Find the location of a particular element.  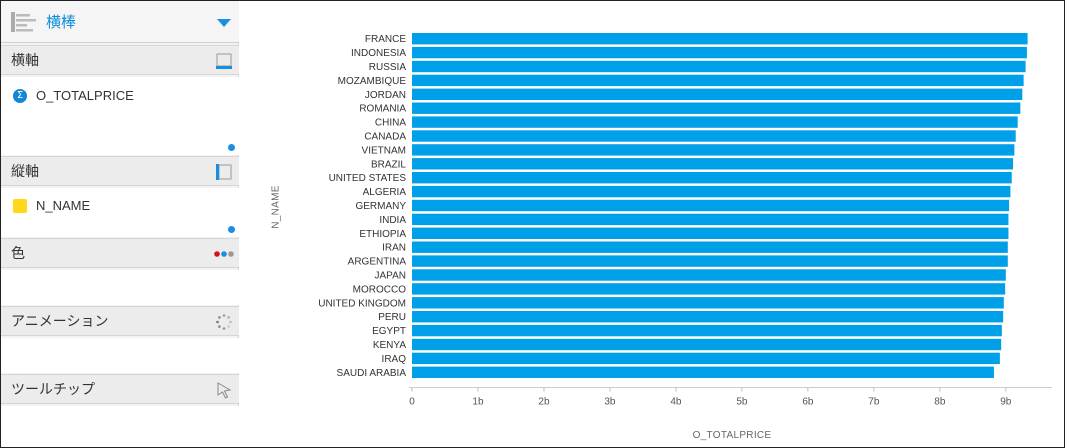

y-tick-label: GERMANY is located at coordinates (380, 206).